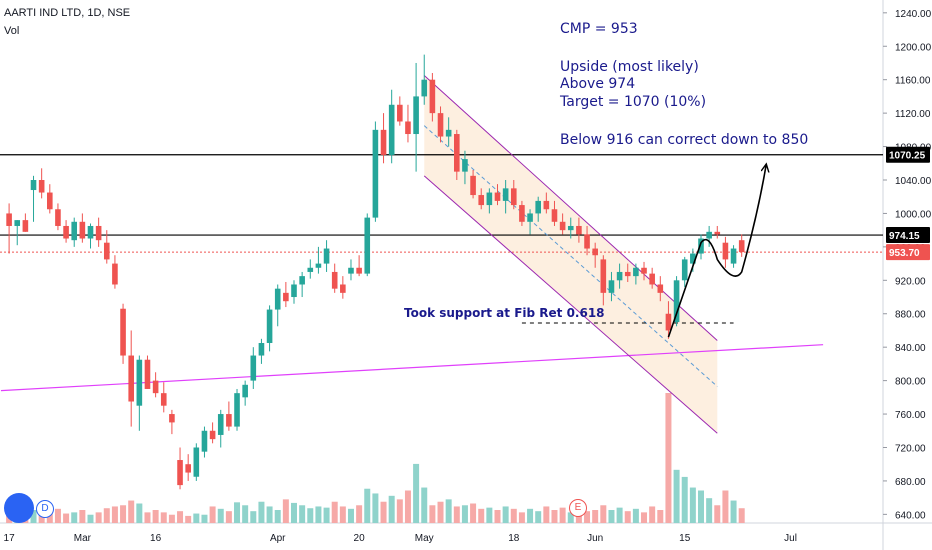 The height and width of the screenshot is (550, 932). What do you see at coordinates (910, 515) in the screenshot?
I see `price-tick-label: 640.00` at bounding box center [910, 515].